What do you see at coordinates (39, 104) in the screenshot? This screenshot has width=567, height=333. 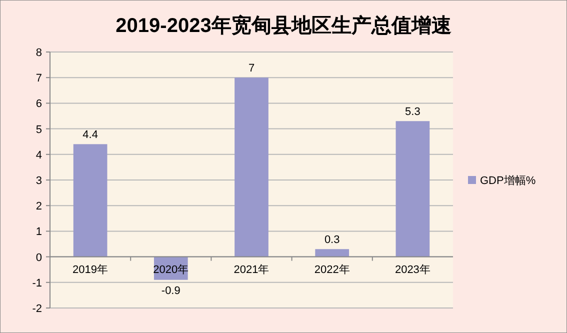 I see `y-tick-label: 6` at bounding box center [39, 104].